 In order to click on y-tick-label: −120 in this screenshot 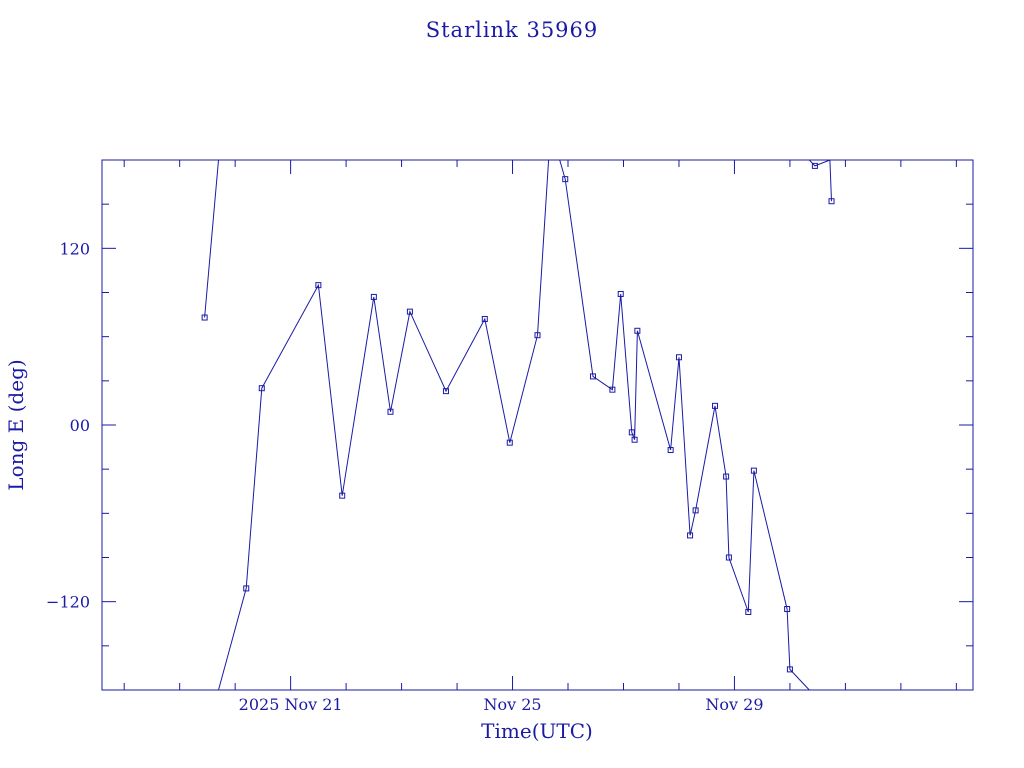, I will do `click(68, 602)`.